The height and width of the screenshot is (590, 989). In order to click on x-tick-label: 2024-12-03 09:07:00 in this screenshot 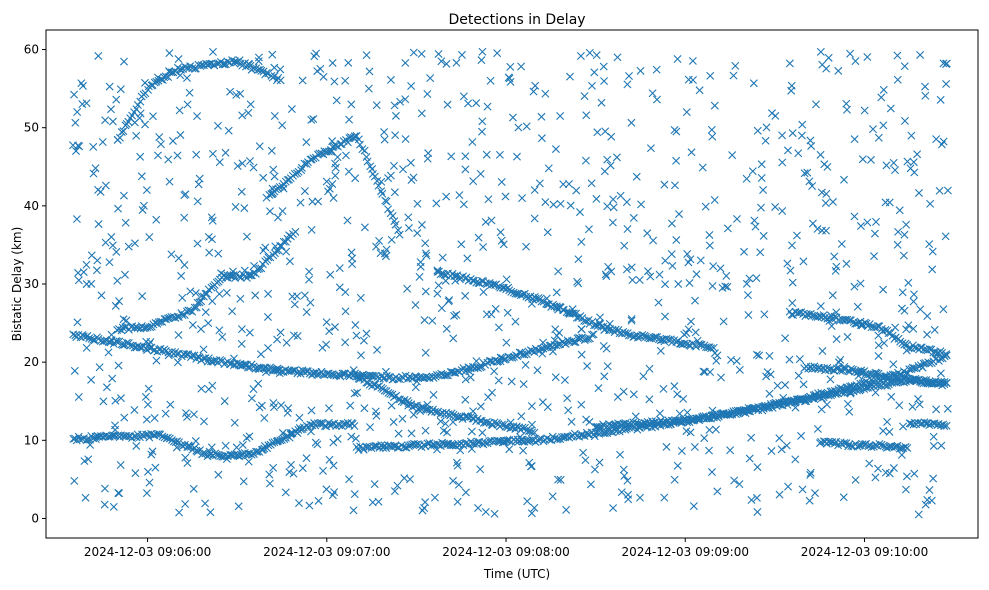, I will do `click(326, 552)`.